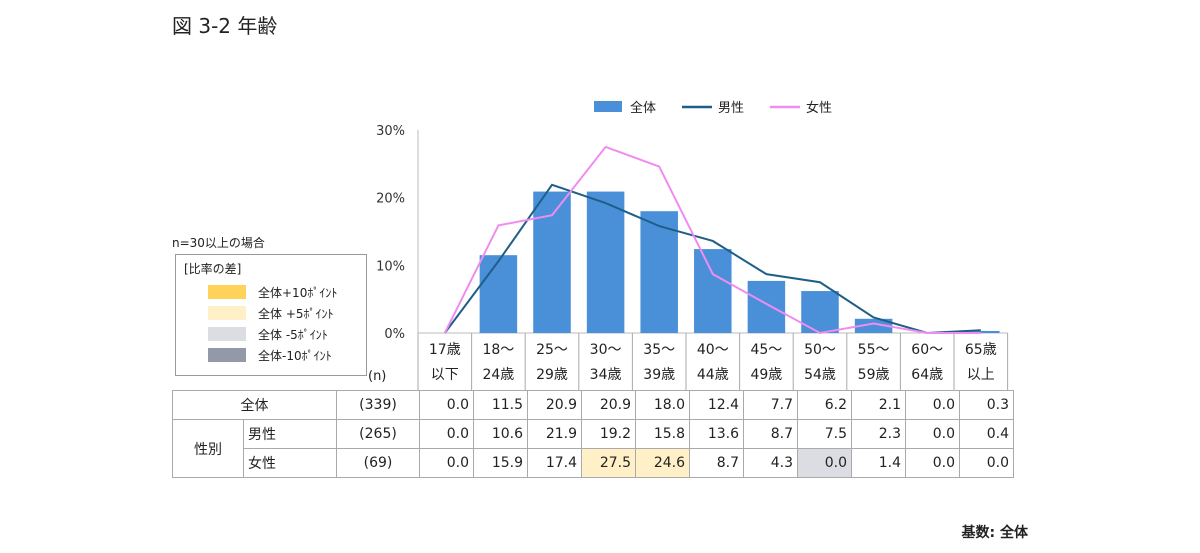 The height and width of the screenshot is (553, 1200). Describe the element at coordinates (766, 350) in the screenshot. I see `category-label: 45～` at that location.